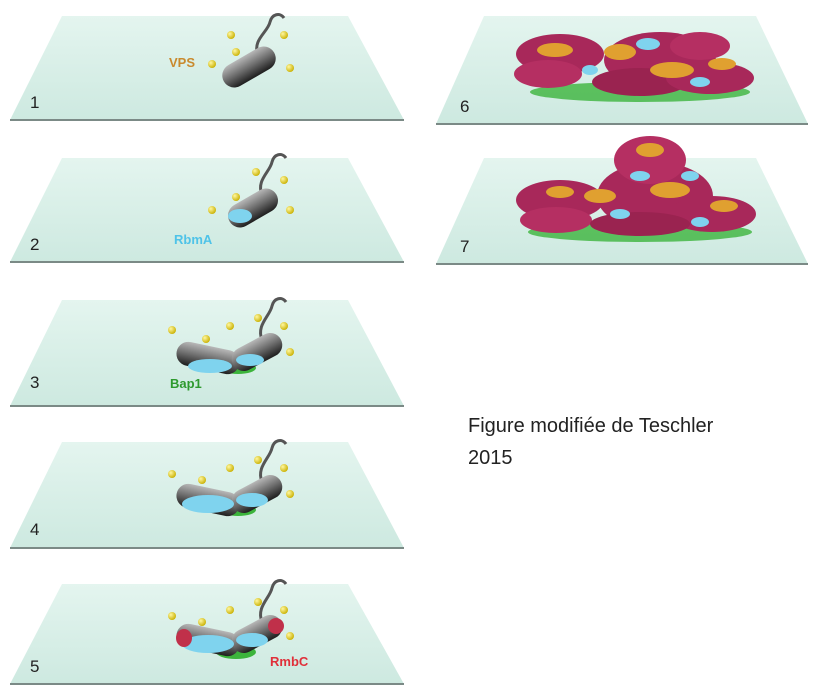 The image size is (816, 687). What do you see at coordinates (186, 383) in the screenshot?
I see `label-bap1: Bap1` at bounding box center [186, 383].